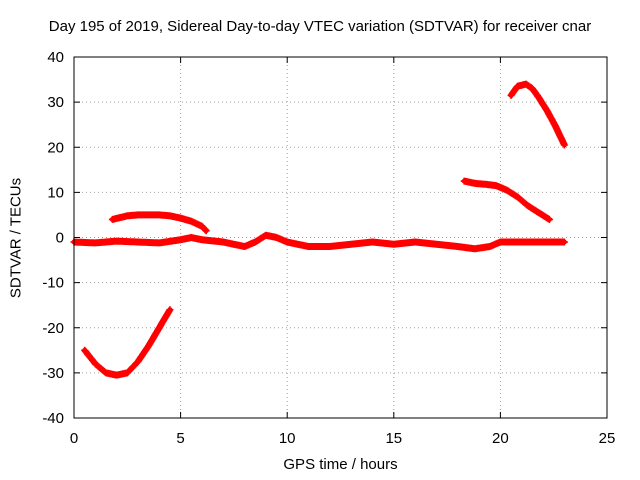 Image resolution: width=640 pixels, height=480 pixels. What do you see at coordinates (74, 438) in the screenshot?
I see `x-tick-label: 0` at bounding box center [74, 438].